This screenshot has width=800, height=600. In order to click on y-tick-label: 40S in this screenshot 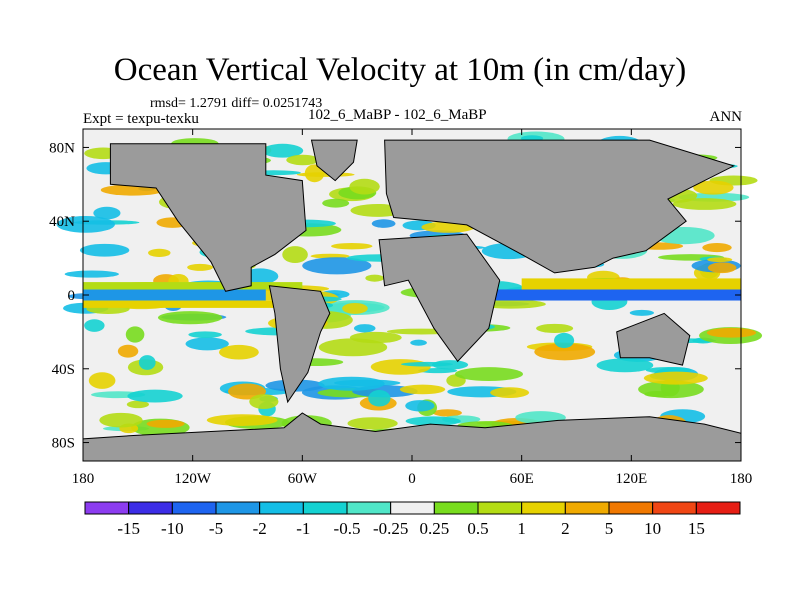, I will do `click(63, 370)`.